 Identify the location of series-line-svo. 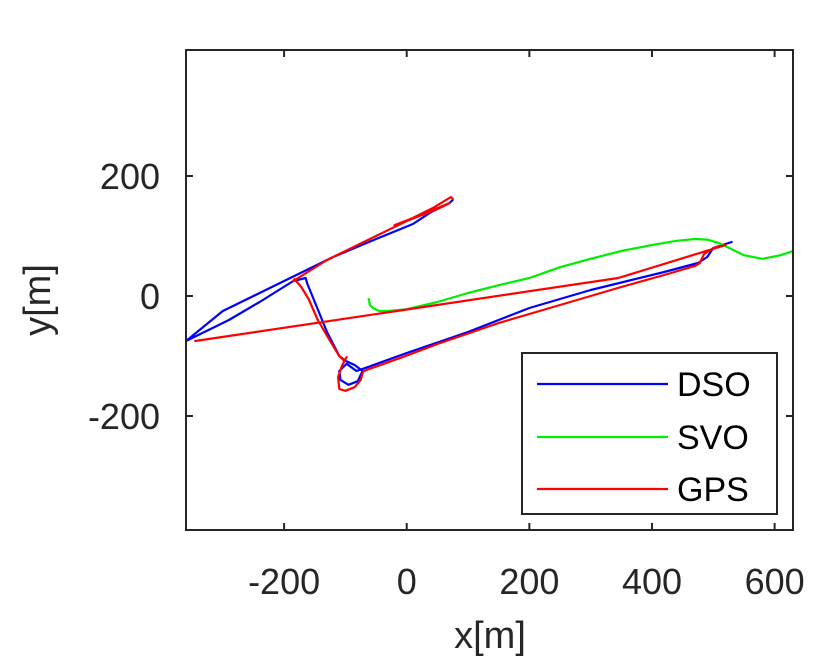
(580, 275).